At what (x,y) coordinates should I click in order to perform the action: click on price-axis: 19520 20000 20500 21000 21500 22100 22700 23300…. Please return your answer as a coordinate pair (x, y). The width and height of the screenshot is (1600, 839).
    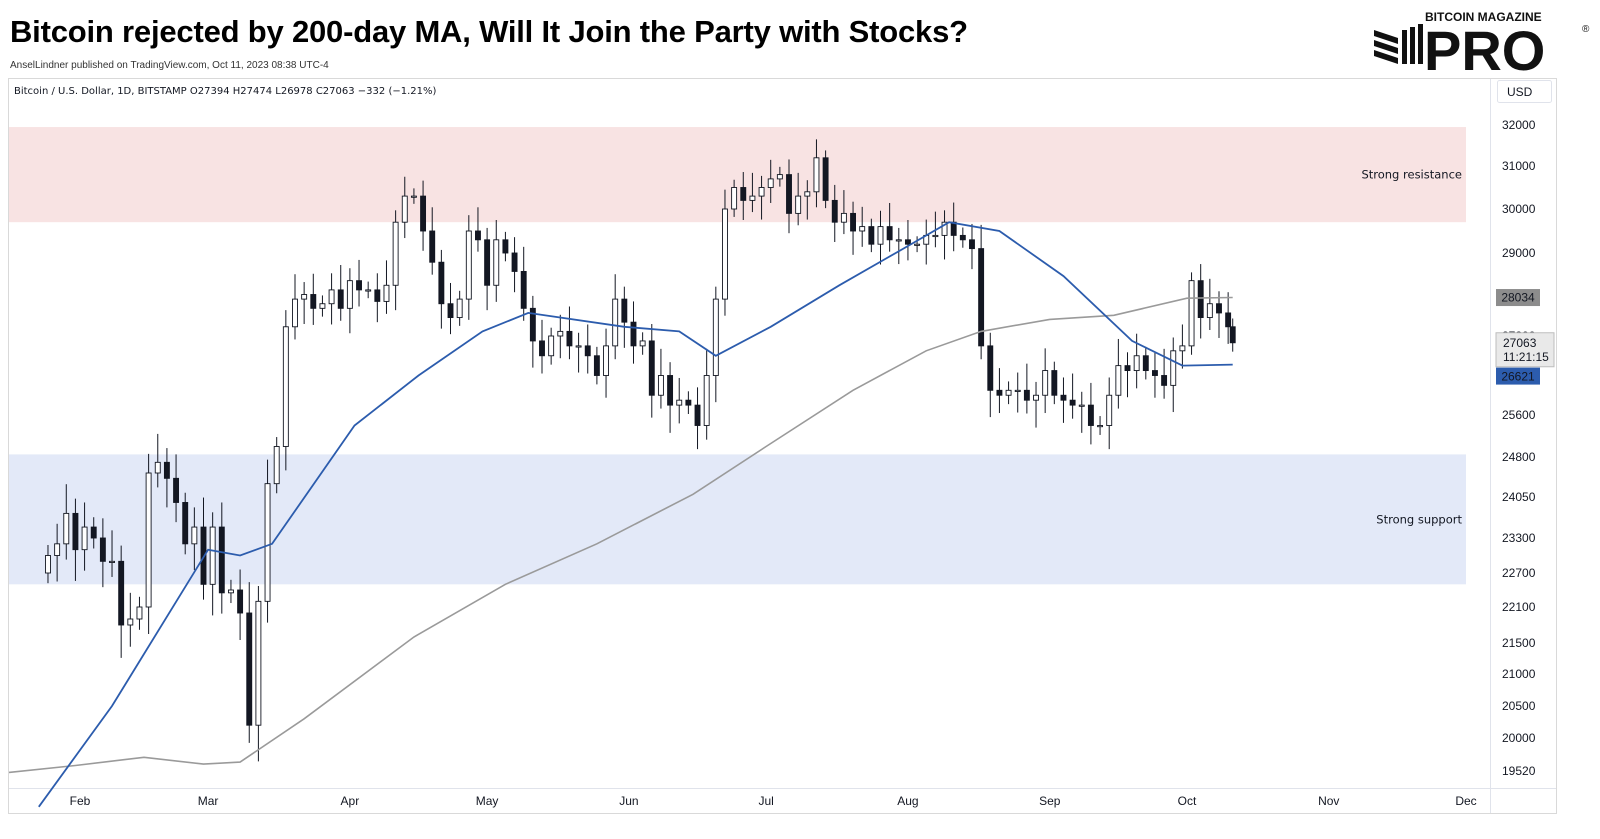
    Looking at the image, I should click on (1519, 448).